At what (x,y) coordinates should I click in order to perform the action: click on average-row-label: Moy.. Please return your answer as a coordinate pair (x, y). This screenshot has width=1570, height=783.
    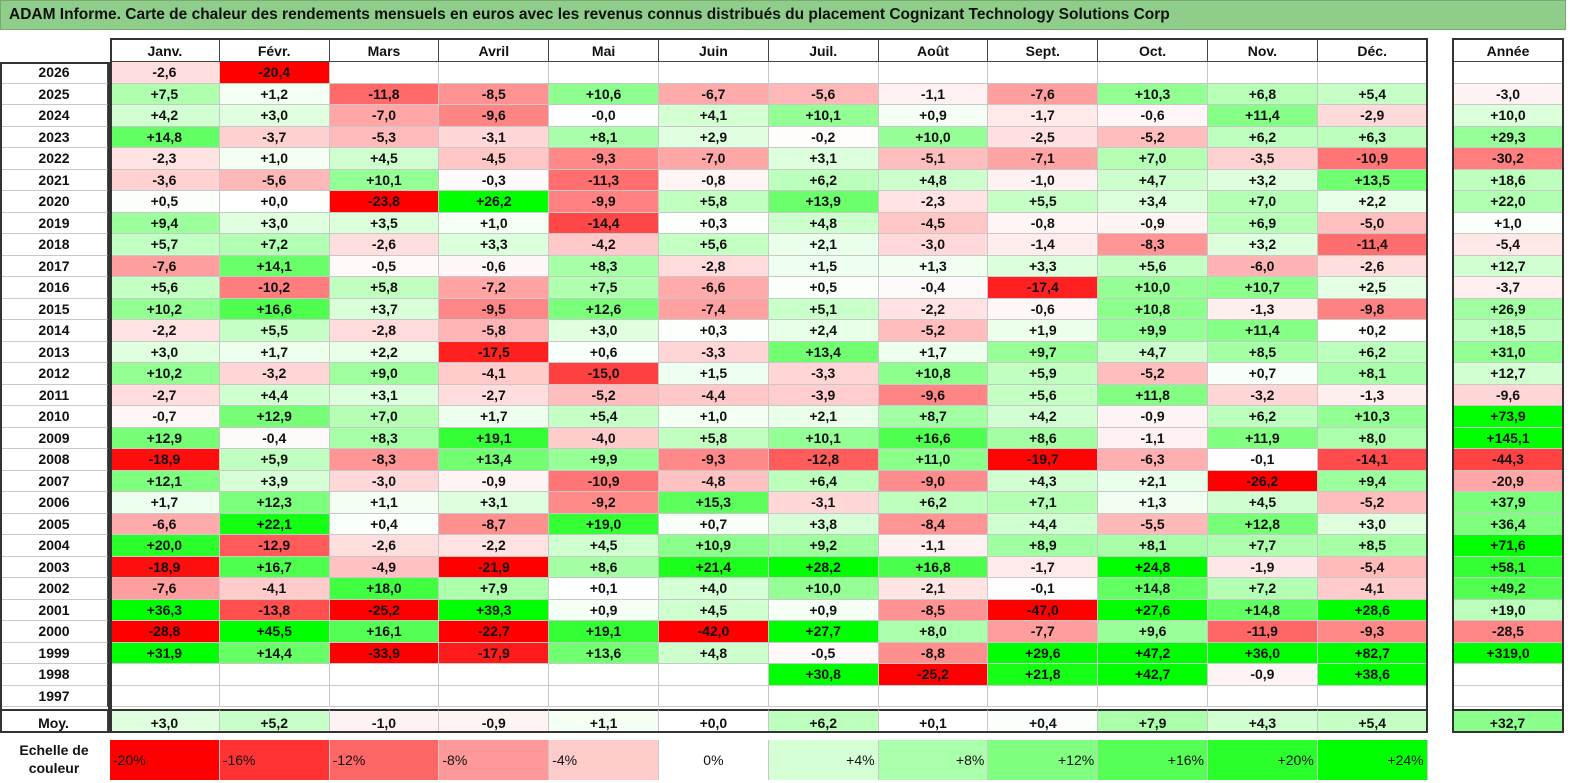
    Looking at the image, I should click on (54, 721).